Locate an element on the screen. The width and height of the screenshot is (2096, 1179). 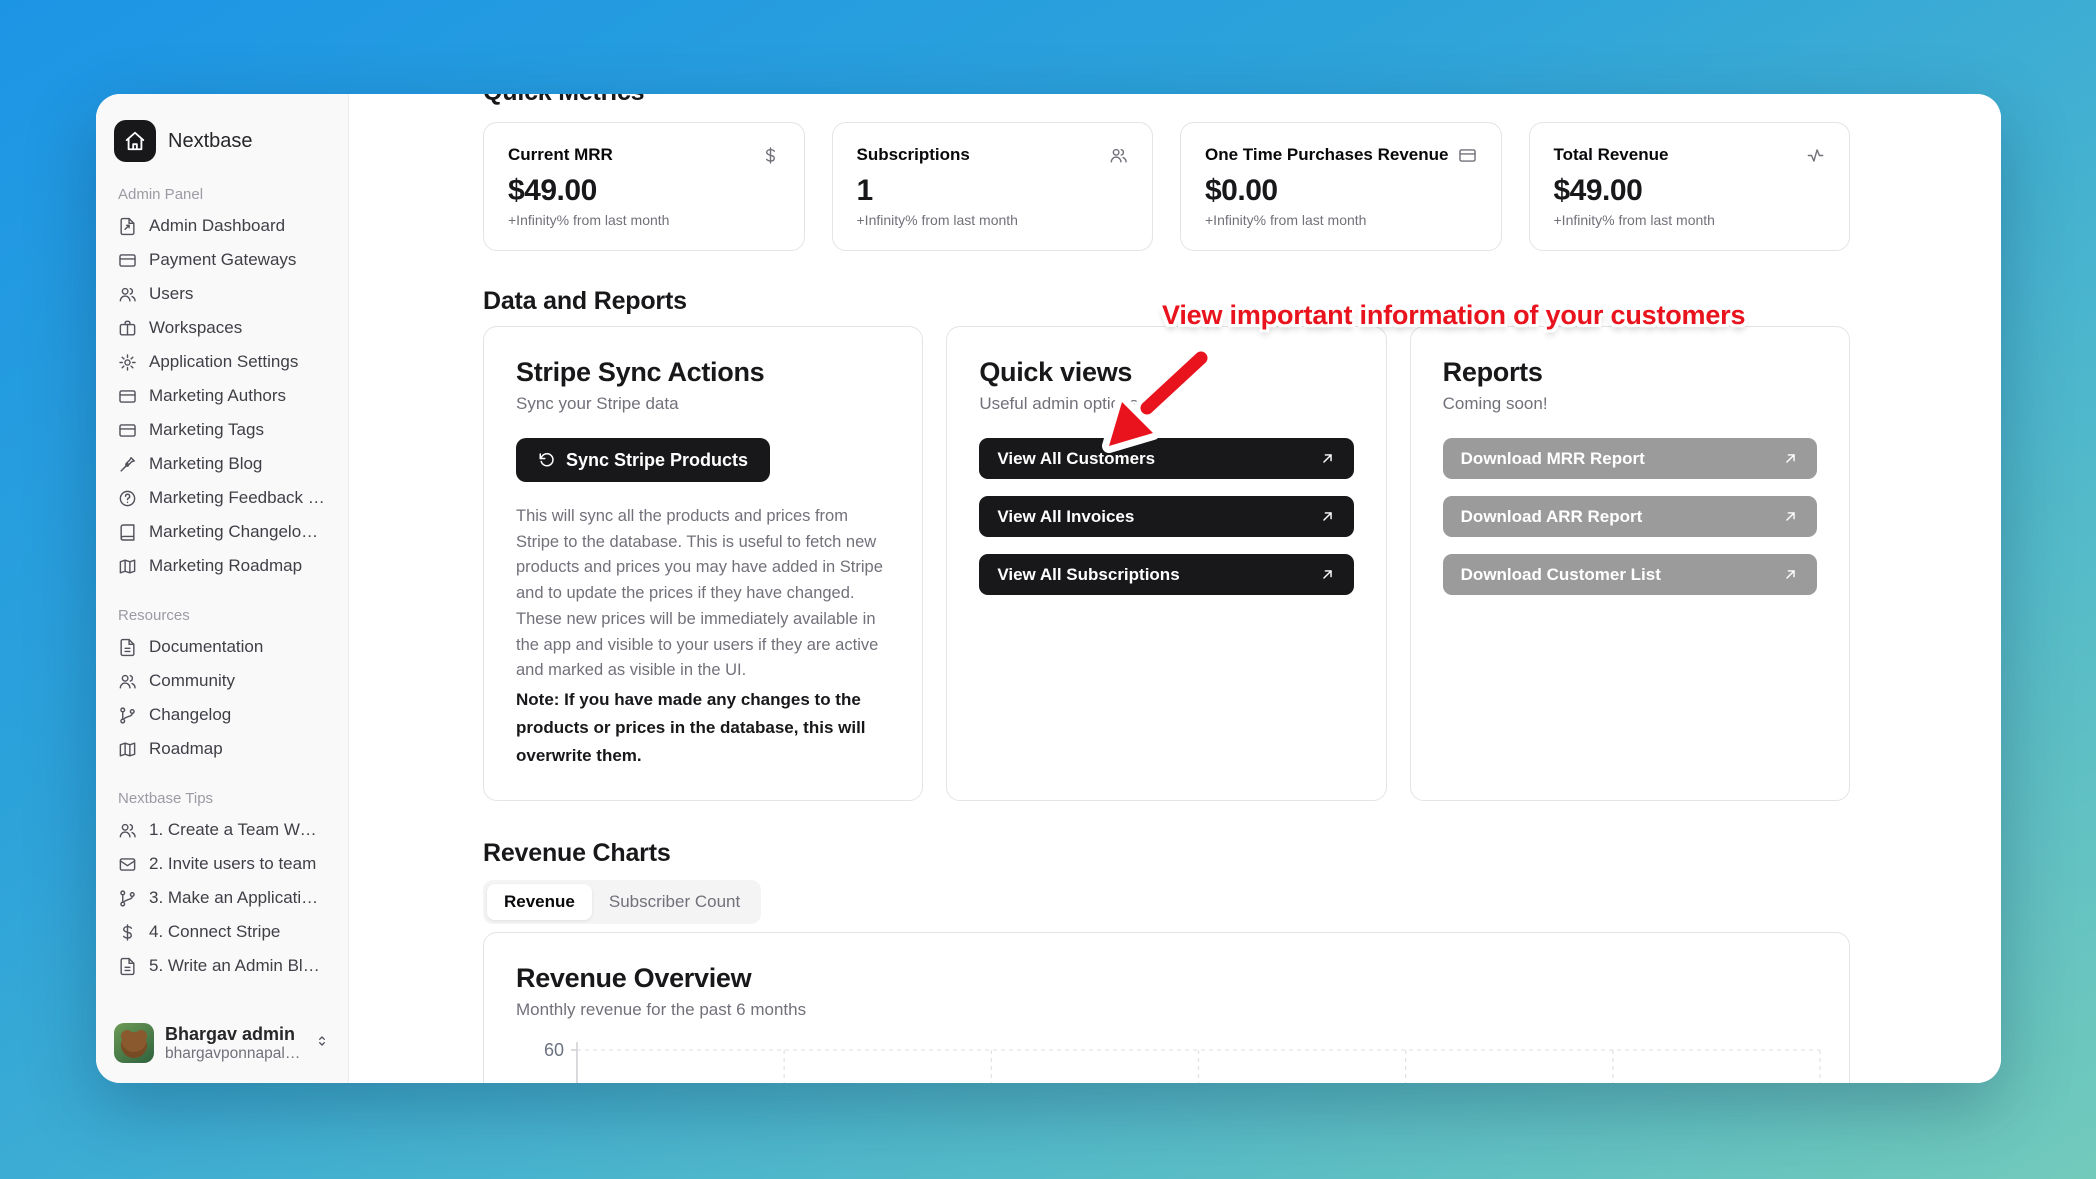
activity-icon is located at coordinates (1815, 155).